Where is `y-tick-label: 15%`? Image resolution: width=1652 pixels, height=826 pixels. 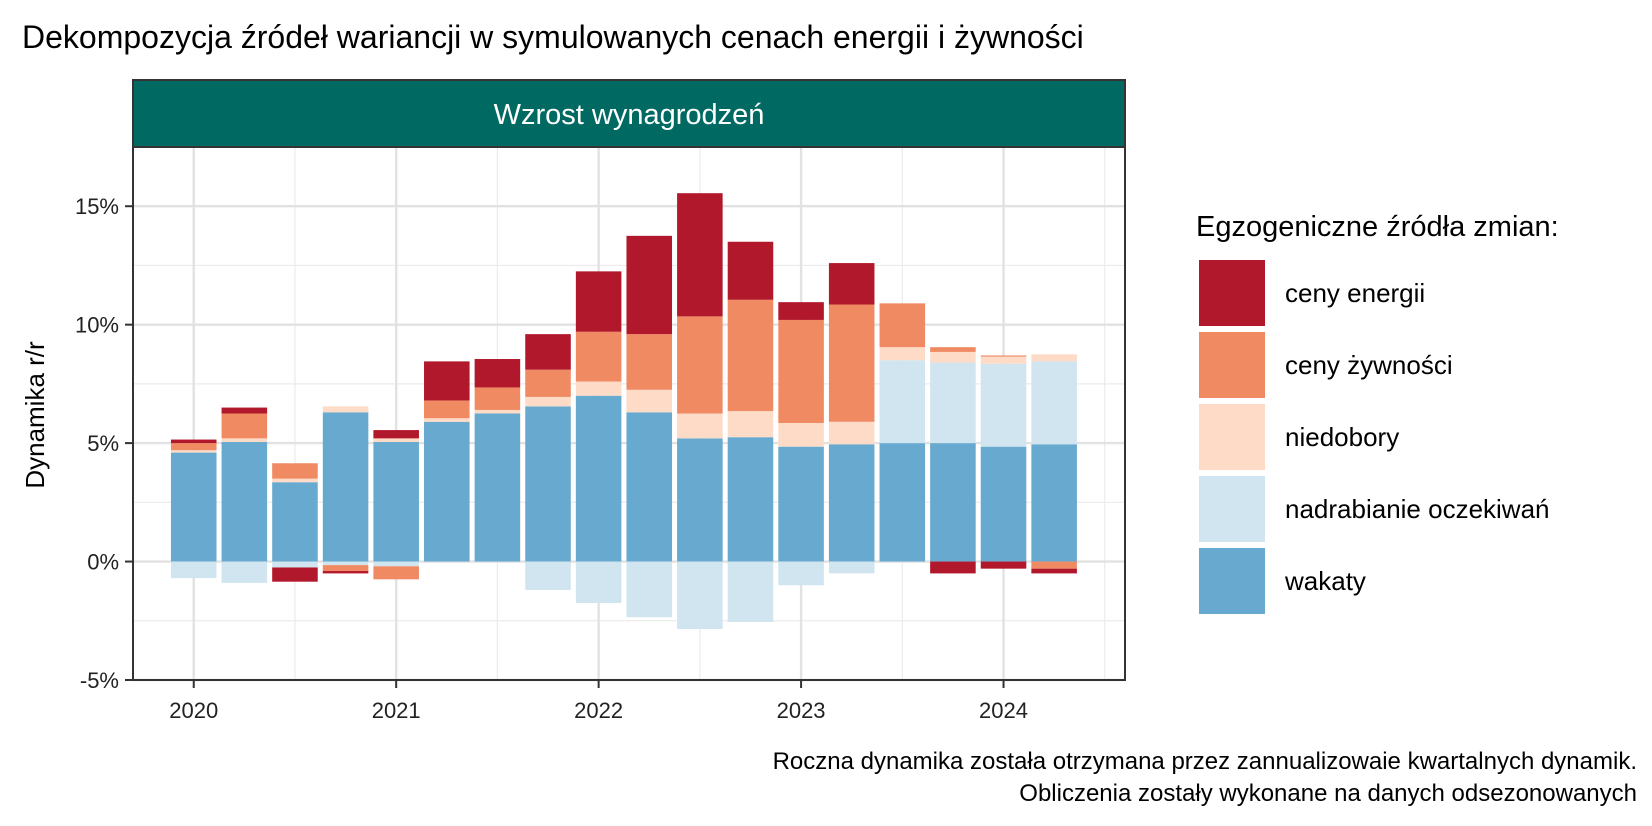
y-tick-label: 15% is located at coordinates (97, 206).